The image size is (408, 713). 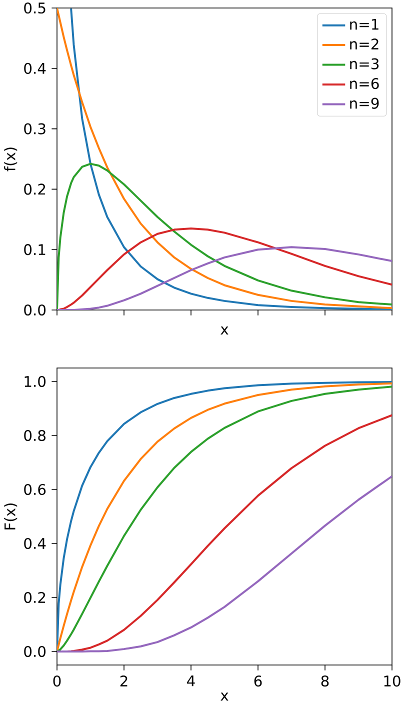 What do you see at coordinates (35, 436) in the screenshot?
I see `y-tick-label: 0.8` at bounding box center [35, 436].